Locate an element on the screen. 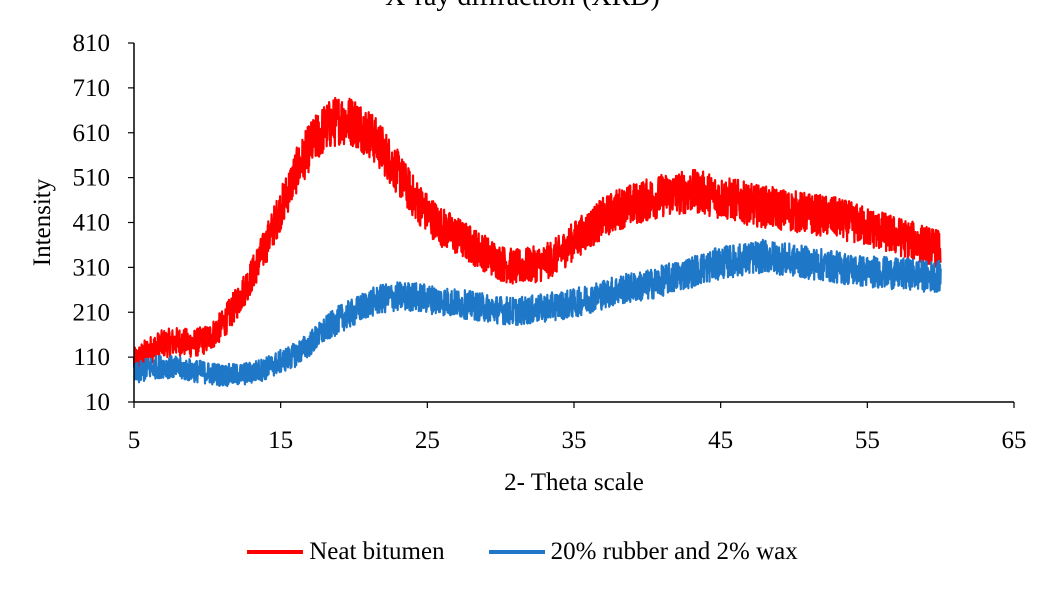  y-tick-label: 10 is located at coordinates (97, 402).